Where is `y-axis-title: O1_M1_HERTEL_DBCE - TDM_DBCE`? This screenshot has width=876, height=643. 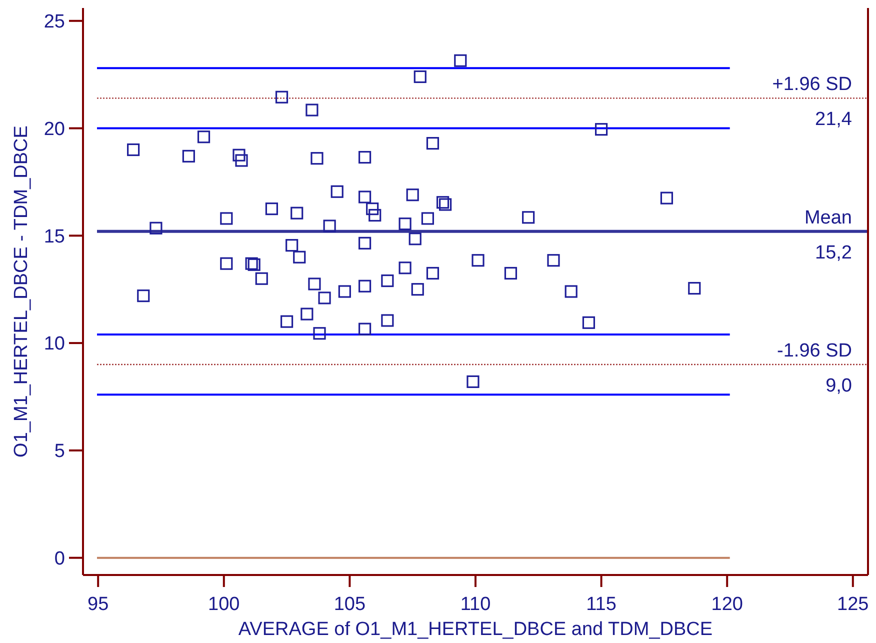 y-axis-title: O1_M1_HERTEL_DBCE - TDM_DBCE is located at coordinates (21, 292).